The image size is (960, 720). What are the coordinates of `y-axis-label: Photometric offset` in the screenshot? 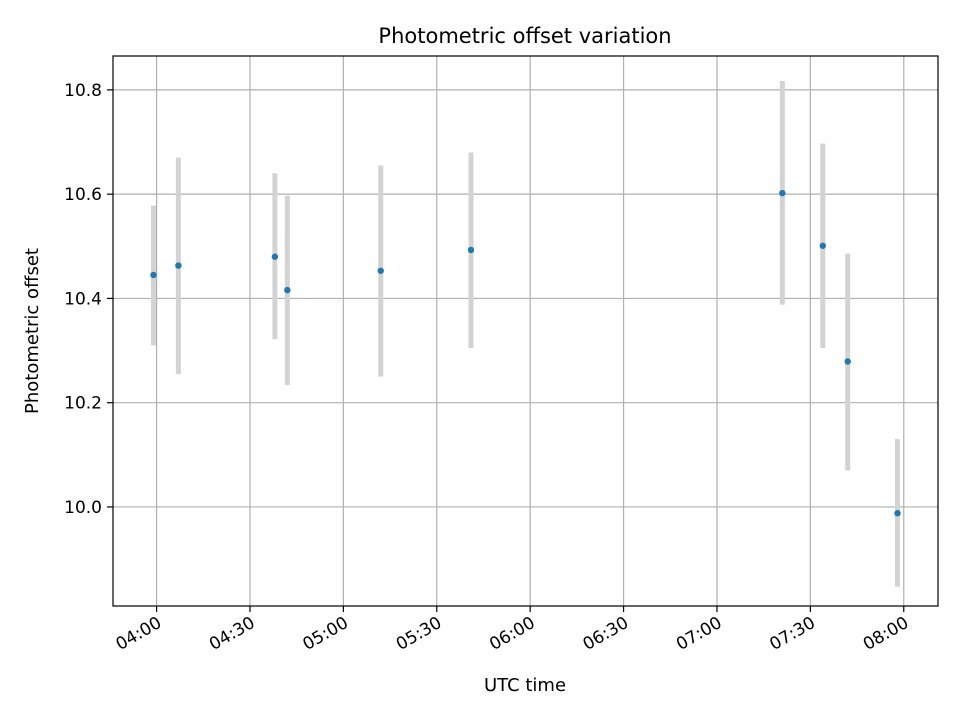 It's located at (32, 331).